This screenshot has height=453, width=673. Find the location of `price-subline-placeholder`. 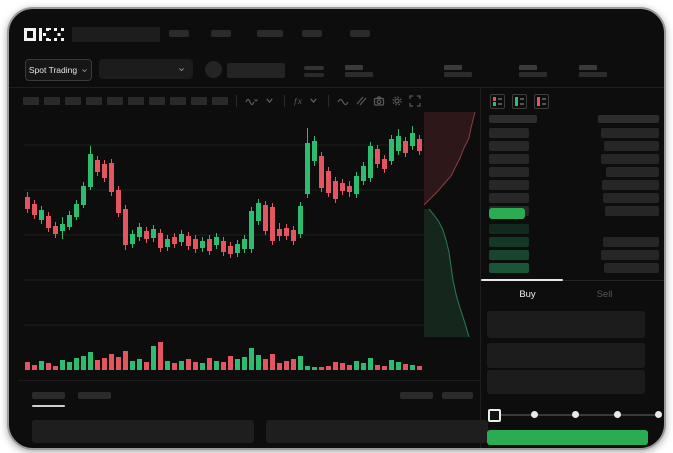

price-subline-placeholder is located at coordinates (314, 75).